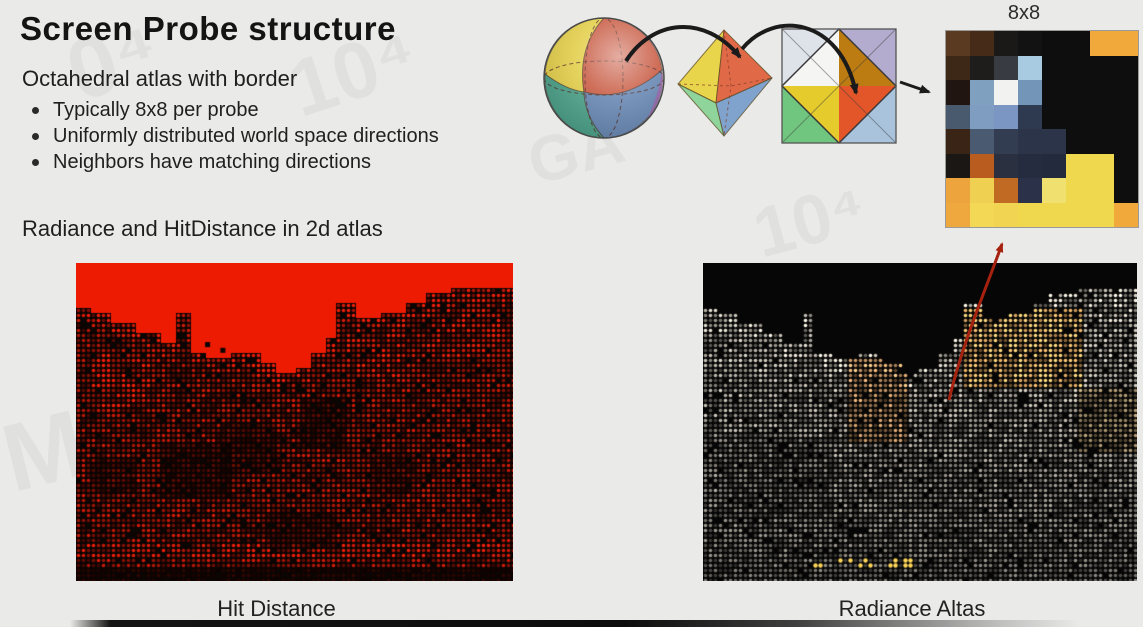 Image resolution: width=1143 pixels, height=627 pixels. I want to click on map-diagonals, so click(839, 86).